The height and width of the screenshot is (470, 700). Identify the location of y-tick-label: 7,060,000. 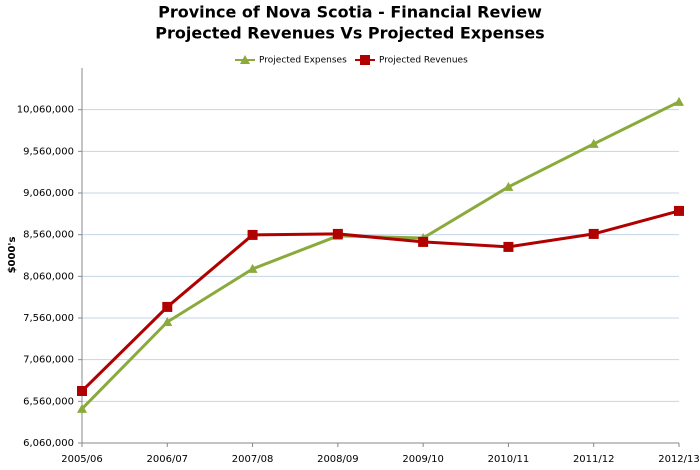
(48, 360).